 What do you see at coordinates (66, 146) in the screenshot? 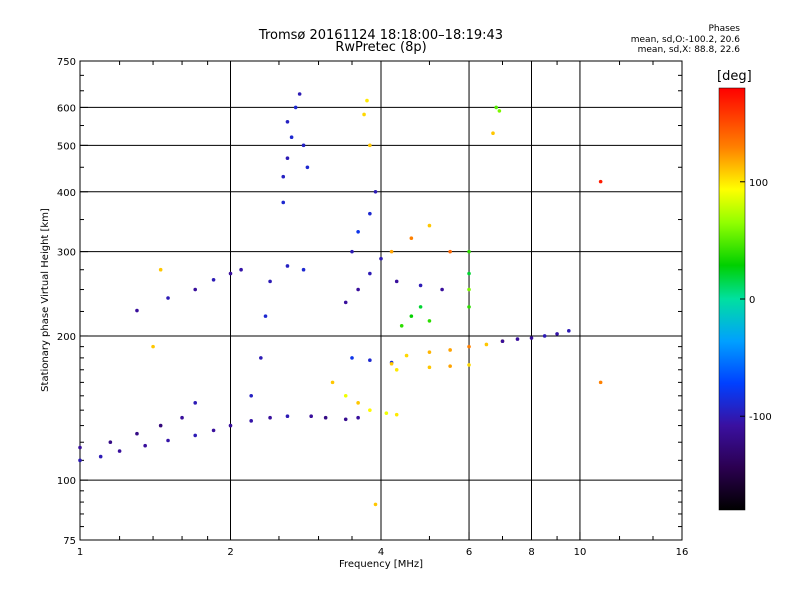
I see `y-tick-label-5: 500` at bounding box center [66, 146].